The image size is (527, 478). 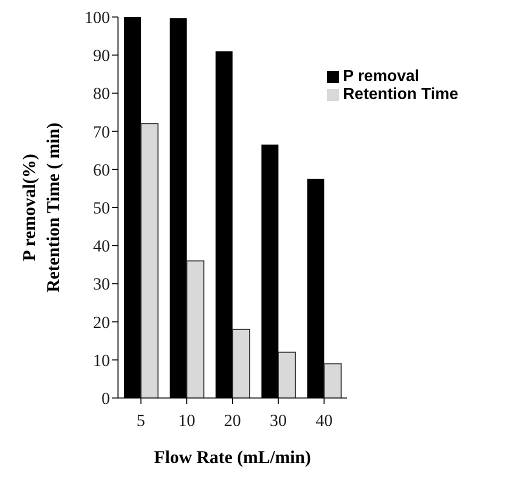 What do you see at coordinates (187, 420) in the screenshot?
I see `x-tick-label: 10` at bounding box center [187, 420].